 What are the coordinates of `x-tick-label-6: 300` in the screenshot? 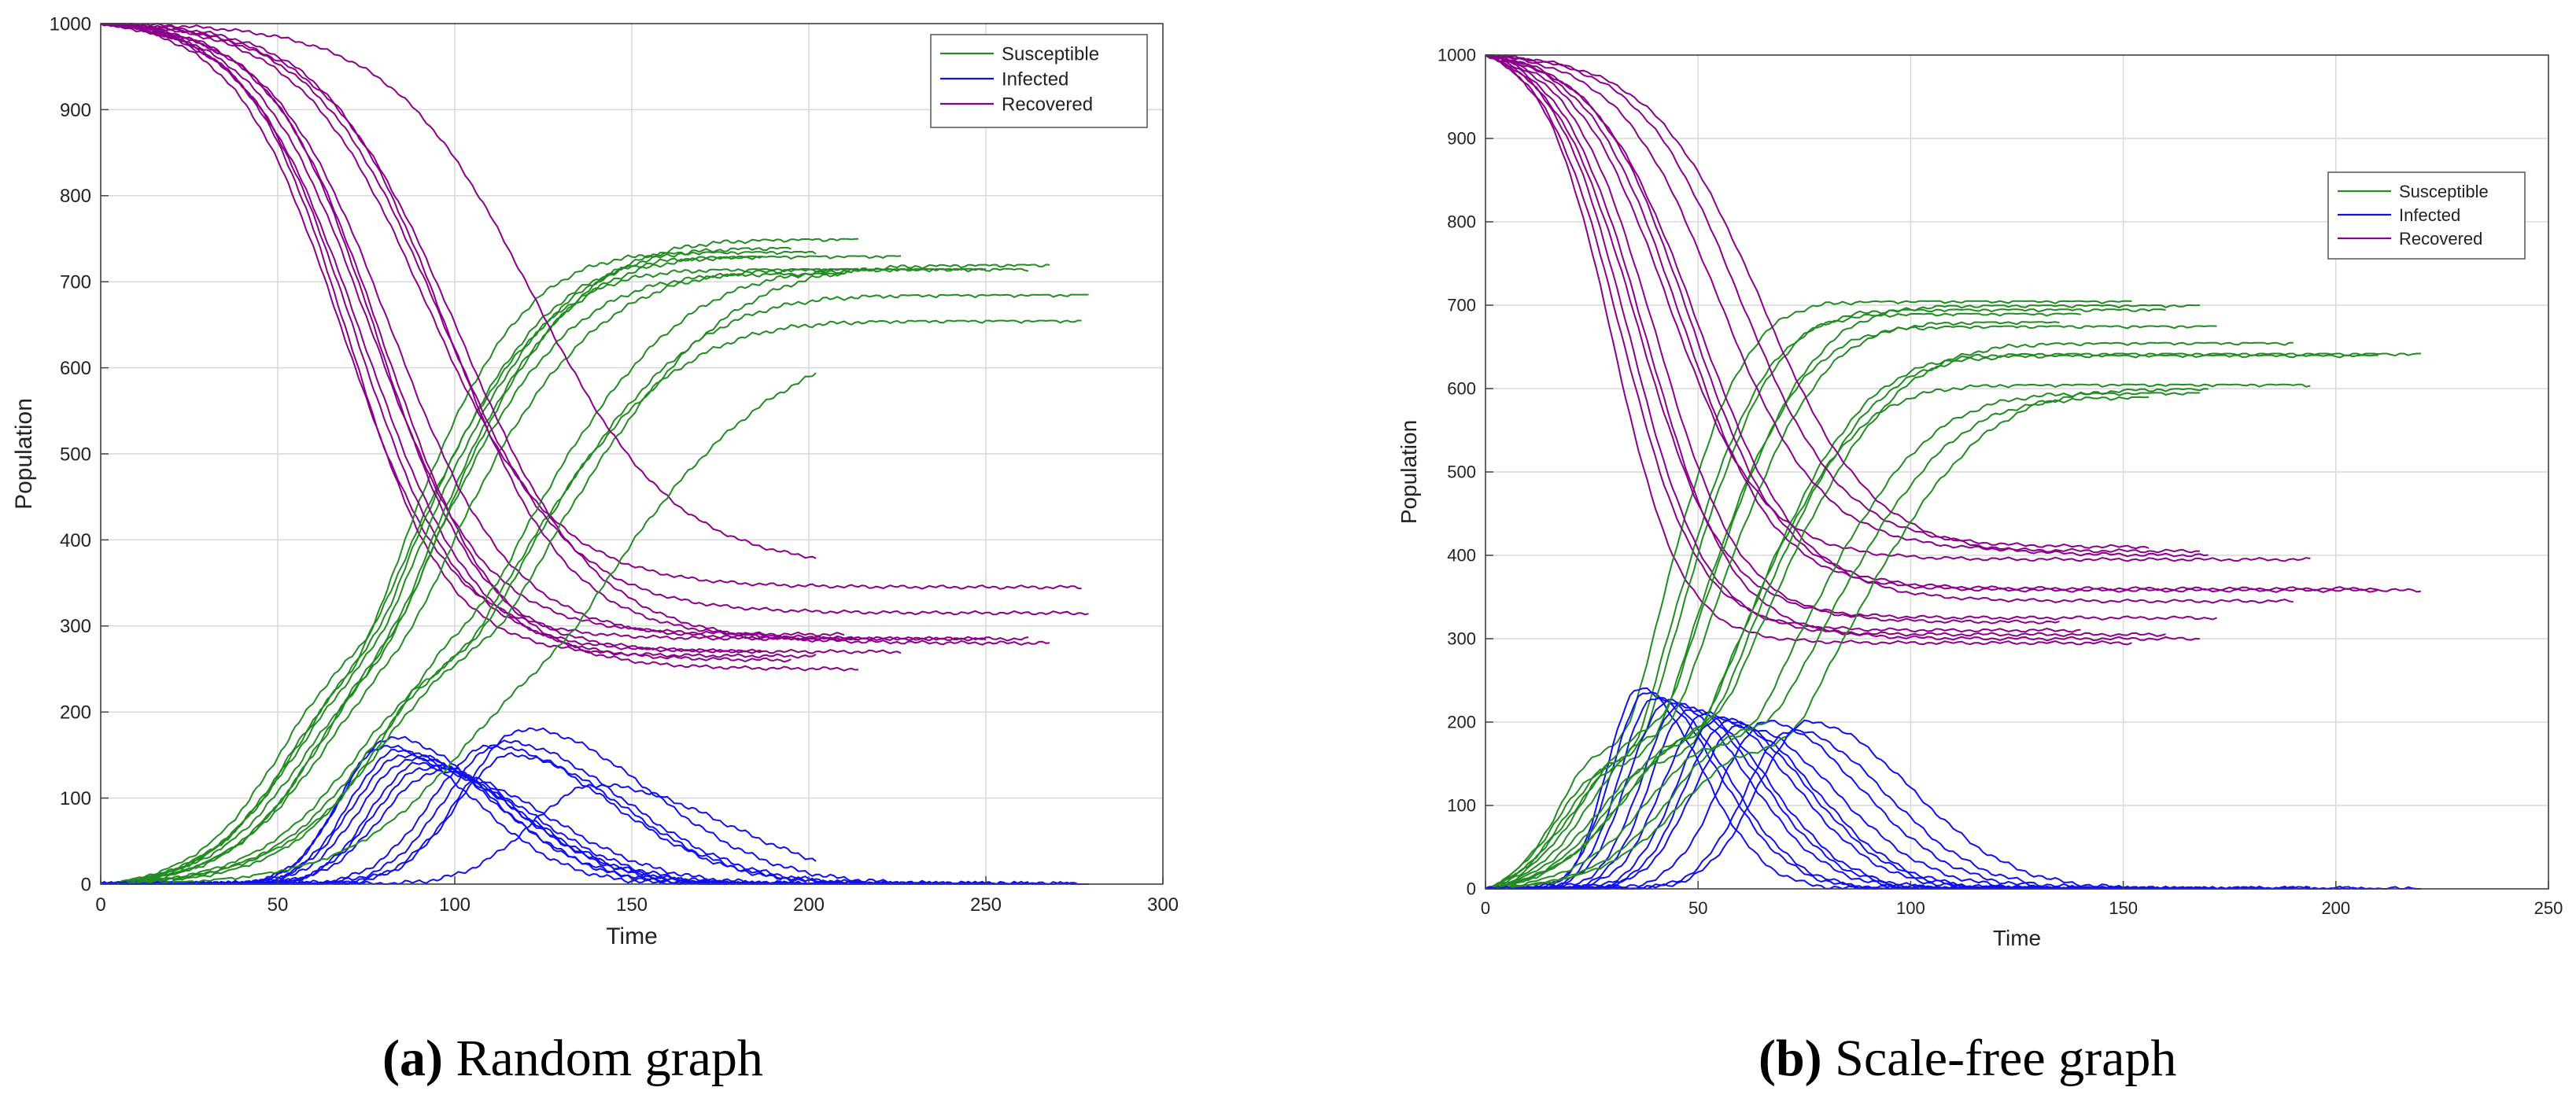 It's located at (1163, 905).